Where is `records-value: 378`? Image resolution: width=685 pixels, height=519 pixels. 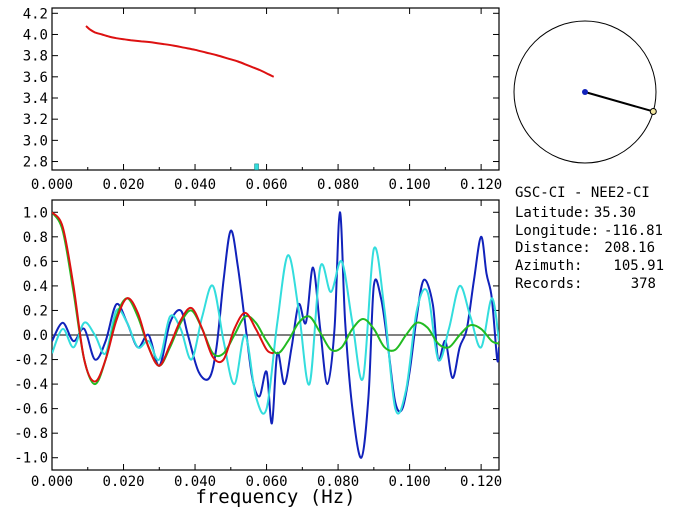 records-value: 378 is located at coordinates (643, 284).